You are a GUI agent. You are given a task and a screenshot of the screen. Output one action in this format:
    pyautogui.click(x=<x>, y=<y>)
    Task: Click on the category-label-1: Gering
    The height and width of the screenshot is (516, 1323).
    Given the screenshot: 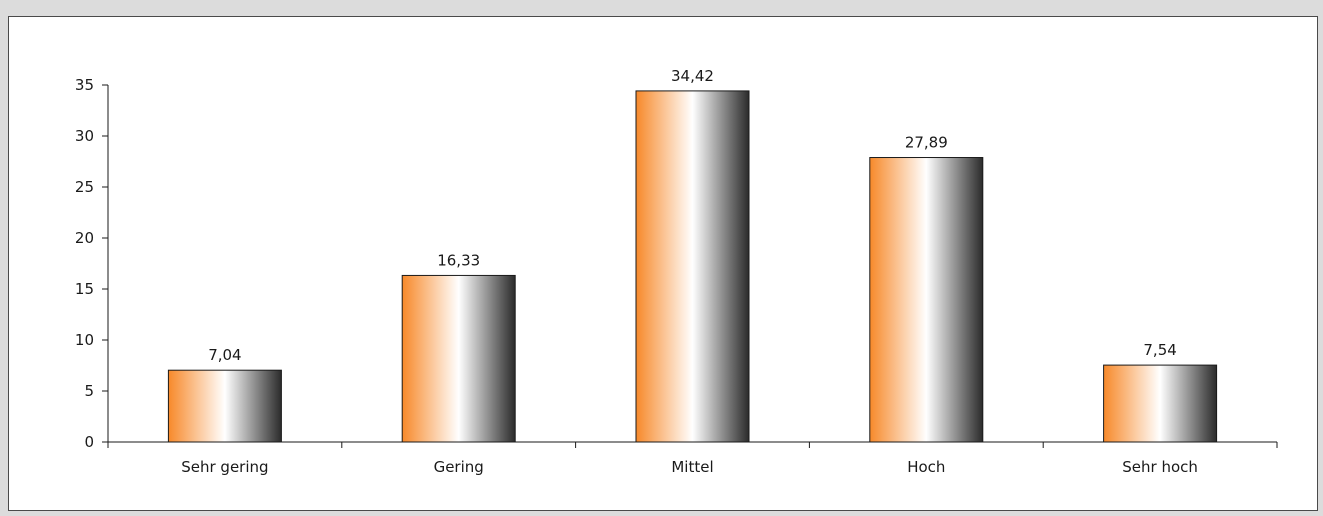 What is the action you would take?
    pyautogui.click(x=459, y=467)
    